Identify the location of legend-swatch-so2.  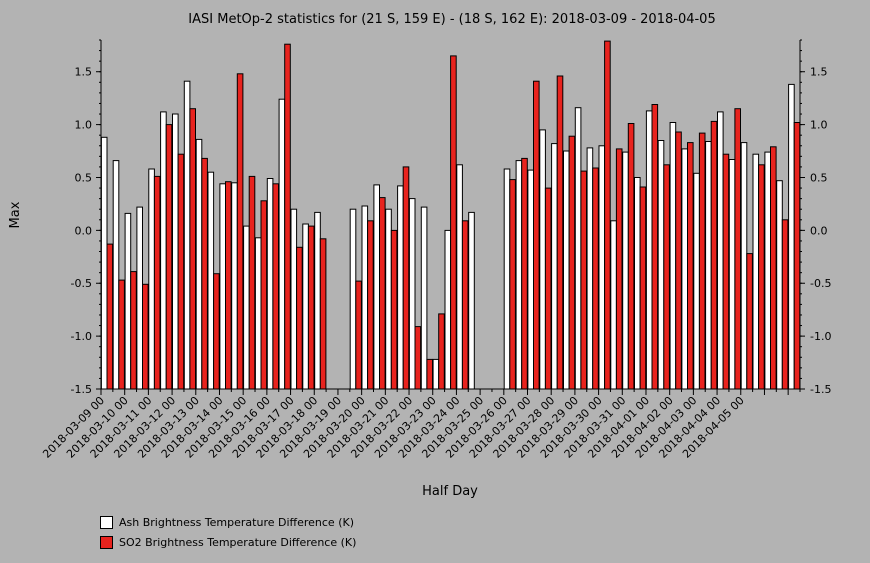
(106, 542).